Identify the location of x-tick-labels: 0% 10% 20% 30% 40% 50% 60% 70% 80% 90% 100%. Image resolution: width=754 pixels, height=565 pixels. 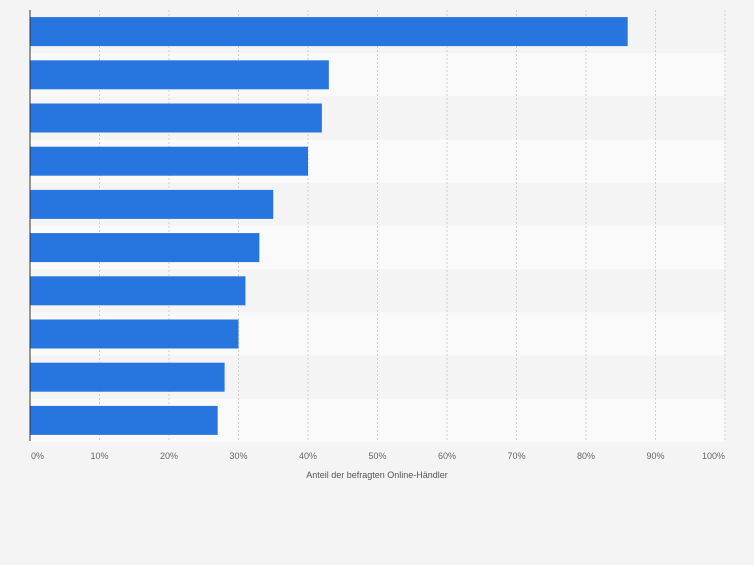
(378, 456).